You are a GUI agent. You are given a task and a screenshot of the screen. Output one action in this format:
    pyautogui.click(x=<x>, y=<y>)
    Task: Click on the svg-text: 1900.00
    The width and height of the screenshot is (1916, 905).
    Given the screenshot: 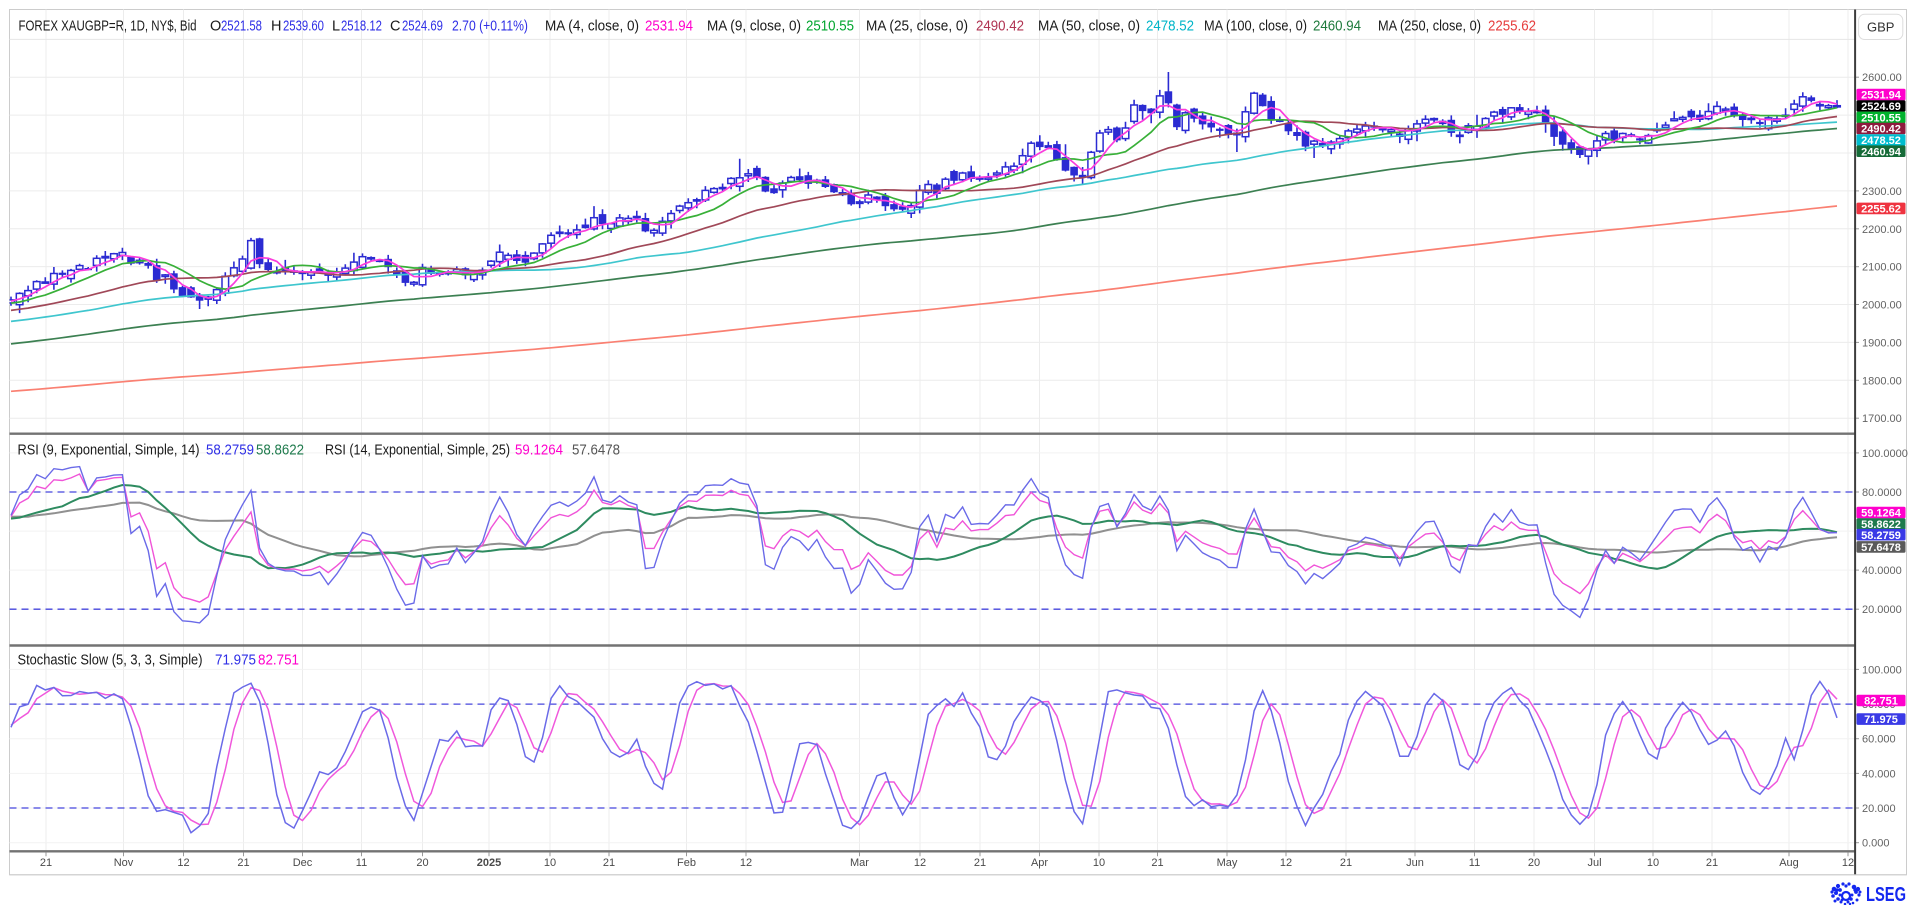 What is the action you would take?
    pyautogui.click(x=1882, y=343)
    